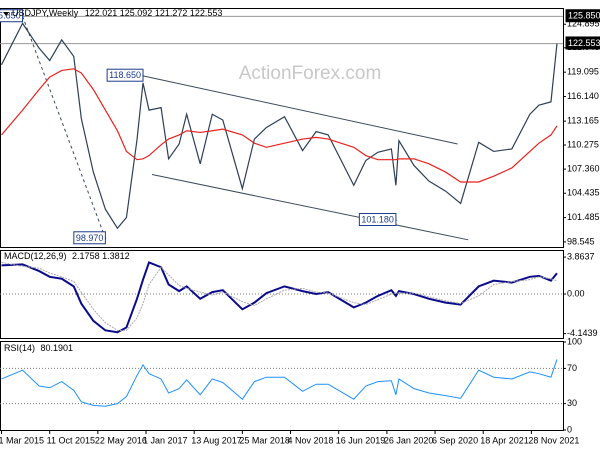 The image size is (600, 450). I want to click on rsi-header: RSI(14) 80.1901, so click(38, 348).